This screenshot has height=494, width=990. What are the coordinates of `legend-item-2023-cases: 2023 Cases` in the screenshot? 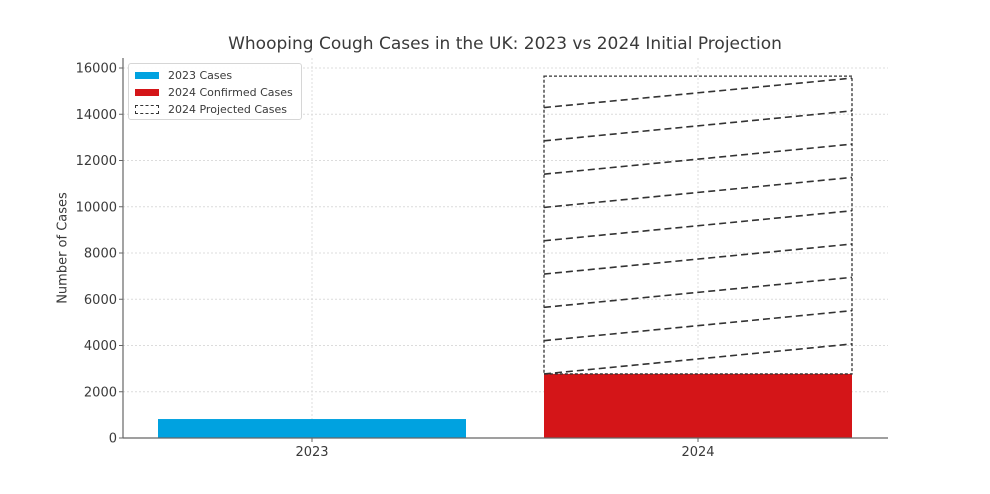 It's located at (183, 75).